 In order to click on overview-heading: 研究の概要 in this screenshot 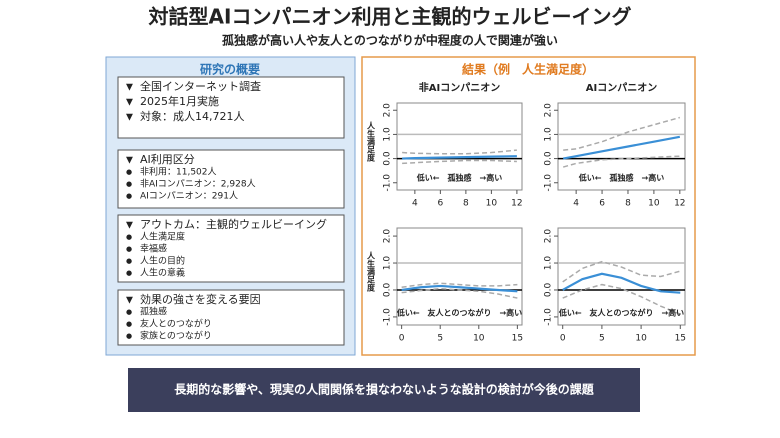, I will do `click(230, 69)`.